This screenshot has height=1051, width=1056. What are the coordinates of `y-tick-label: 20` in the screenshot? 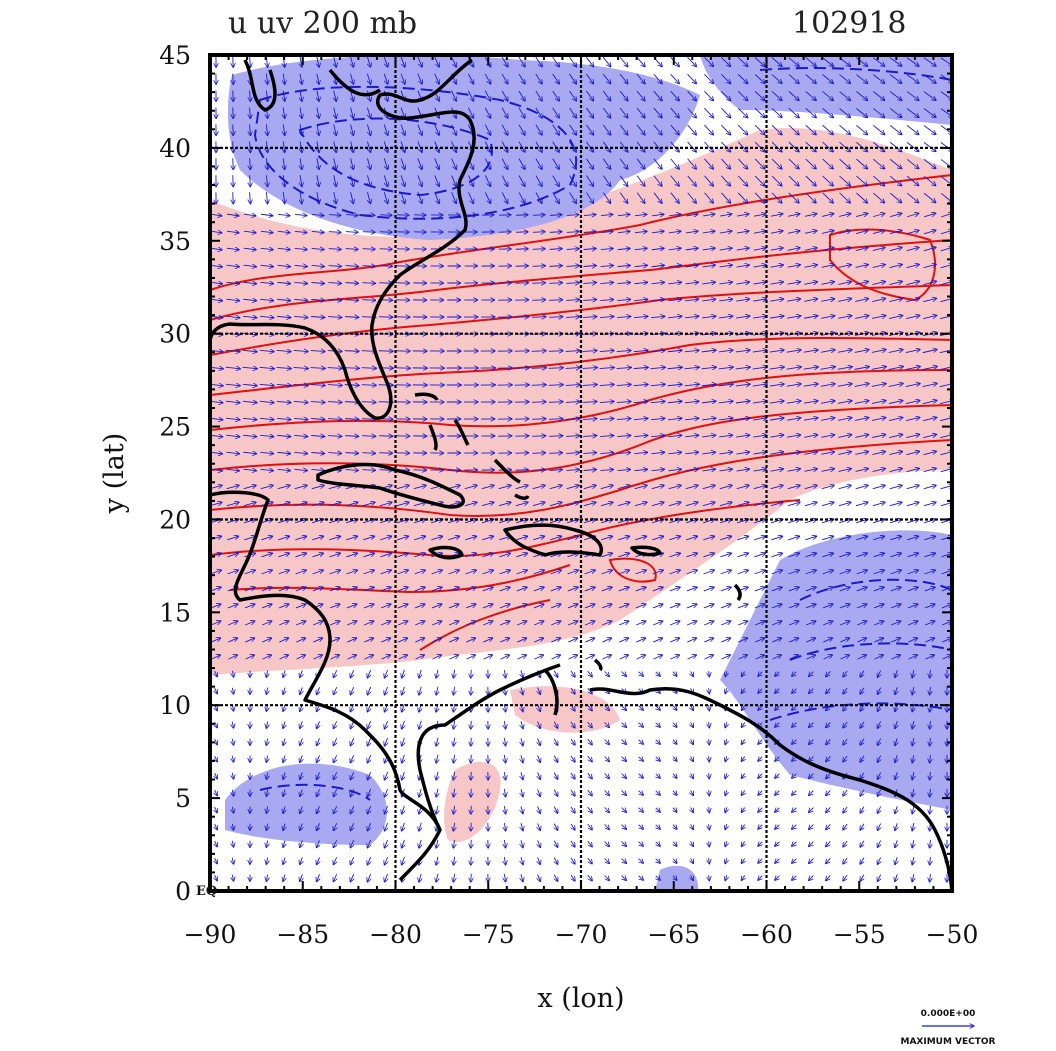 It's located at (175, 519).